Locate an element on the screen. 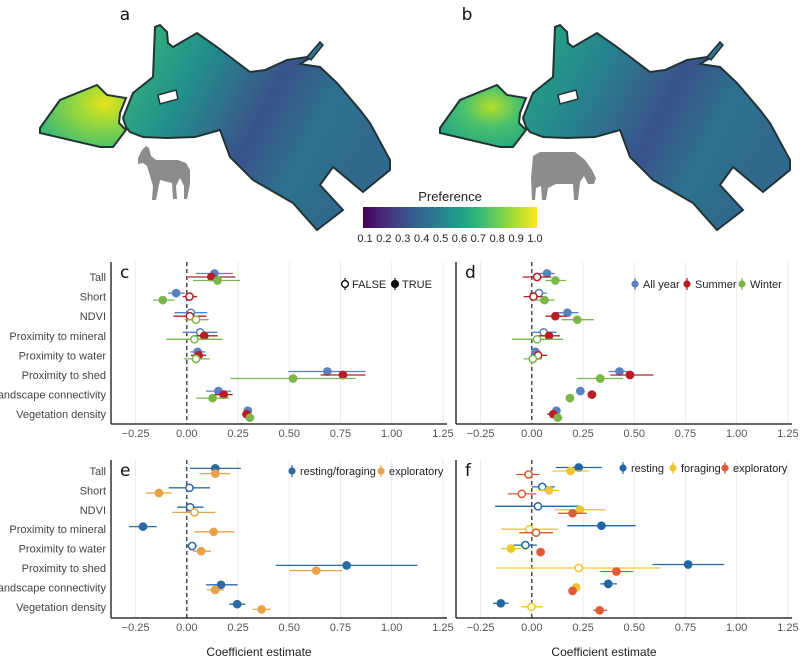 The width and height of the screenshot is (800, 659). x-tick-label: 1.00 is located at coordinates (736, 434).